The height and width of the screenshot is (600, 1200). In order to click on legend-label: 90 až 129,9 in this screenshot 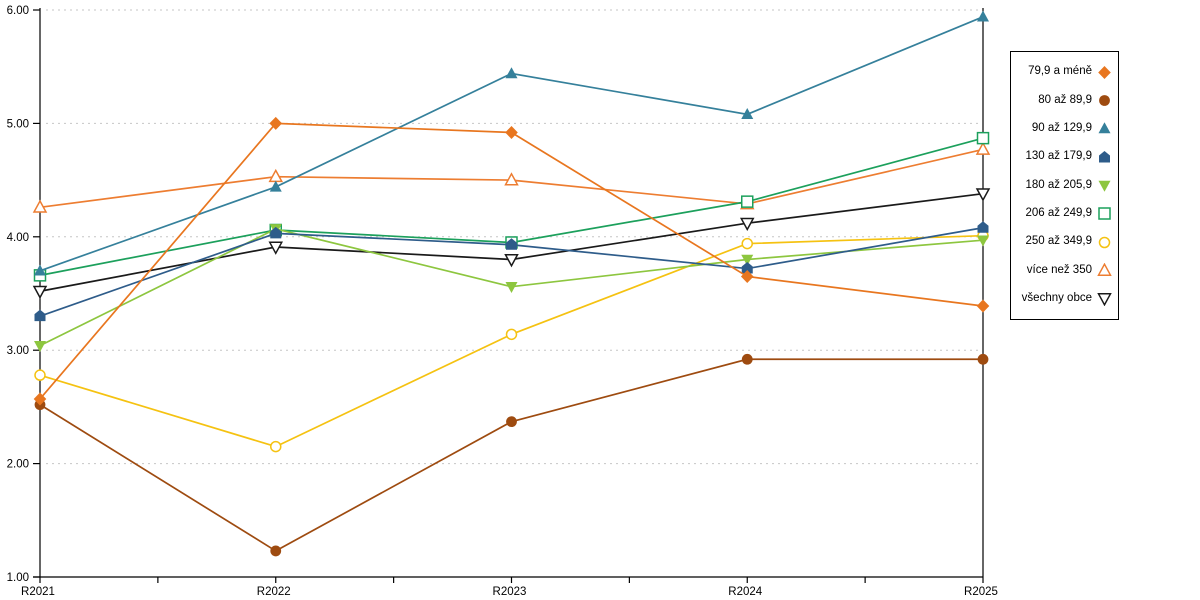, I will do `click(1061, 128)`.